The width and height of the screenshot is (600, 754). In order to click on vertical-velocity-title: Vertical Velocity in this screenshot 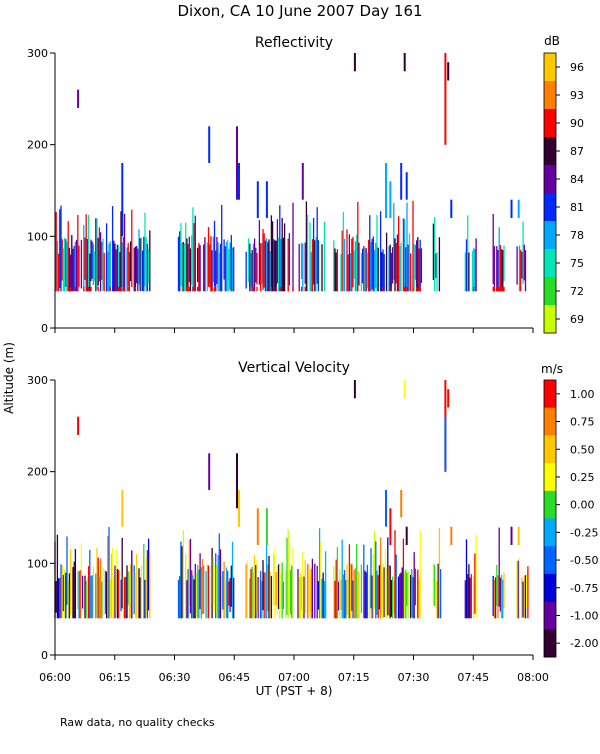, I will do `click(294, 368)`.